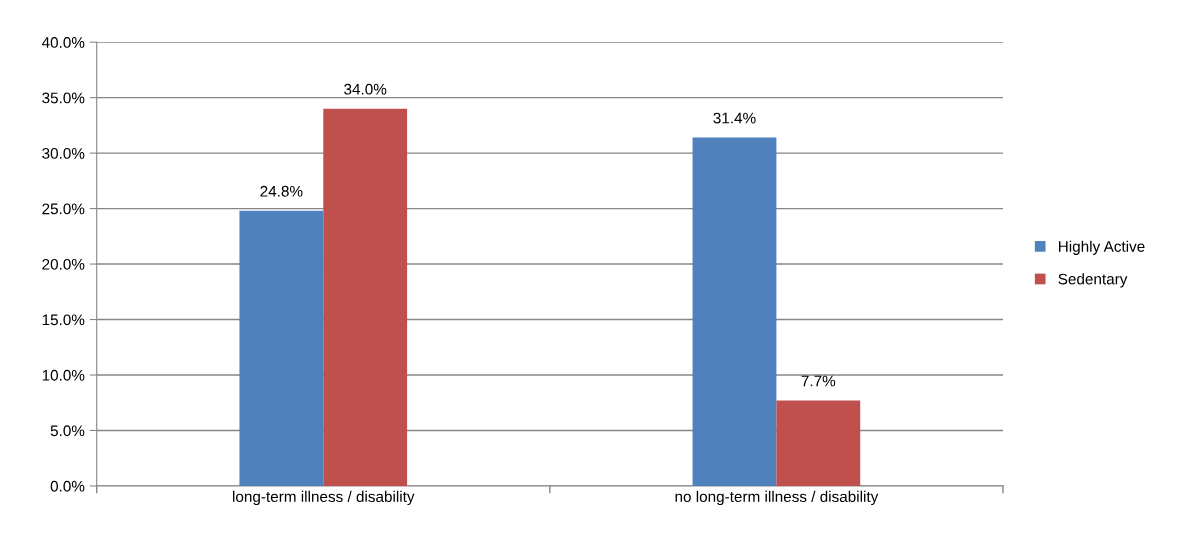  What do you see at coordinates (67, 431) in the screenshot?
I see `y-tick-label: 5.0%` at bounding box center [67, 431].